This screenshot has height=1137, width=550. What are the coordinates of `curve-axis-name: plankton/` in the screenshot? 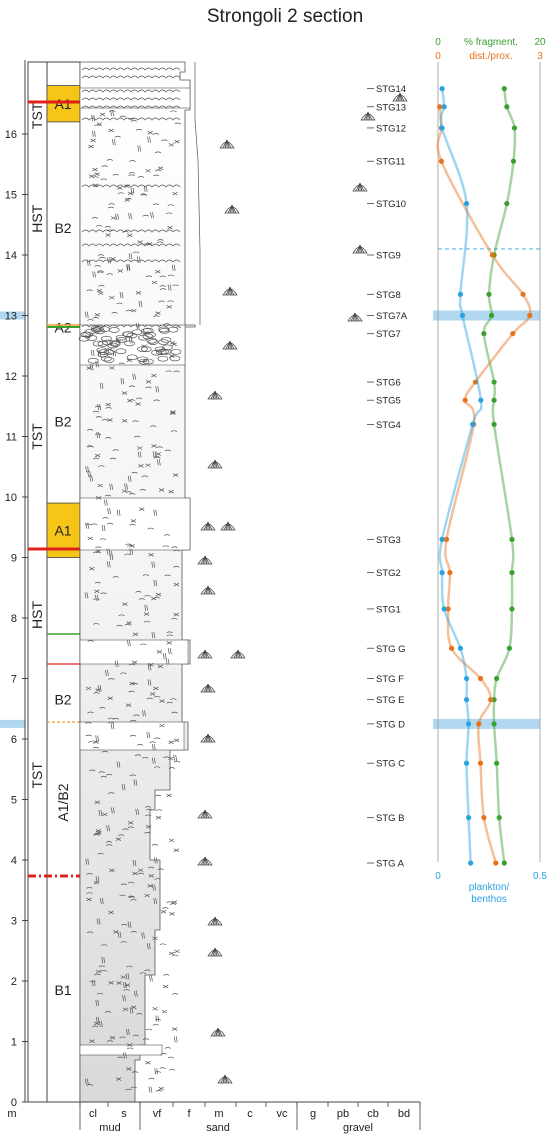 It's located at (489, 887).